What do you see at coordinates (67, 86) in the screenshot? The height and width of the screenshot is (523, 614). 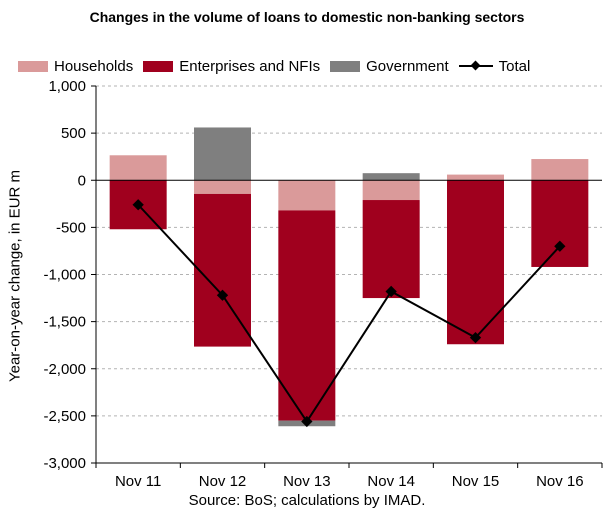 I see `y-tick-label: 1,000` at bounding box center [67, 86].